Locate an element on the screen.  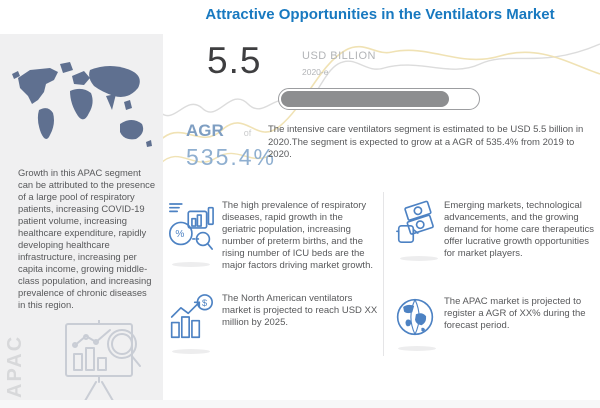
growth-metric: AGR of 535.4% is located at coordinates (231, 146).